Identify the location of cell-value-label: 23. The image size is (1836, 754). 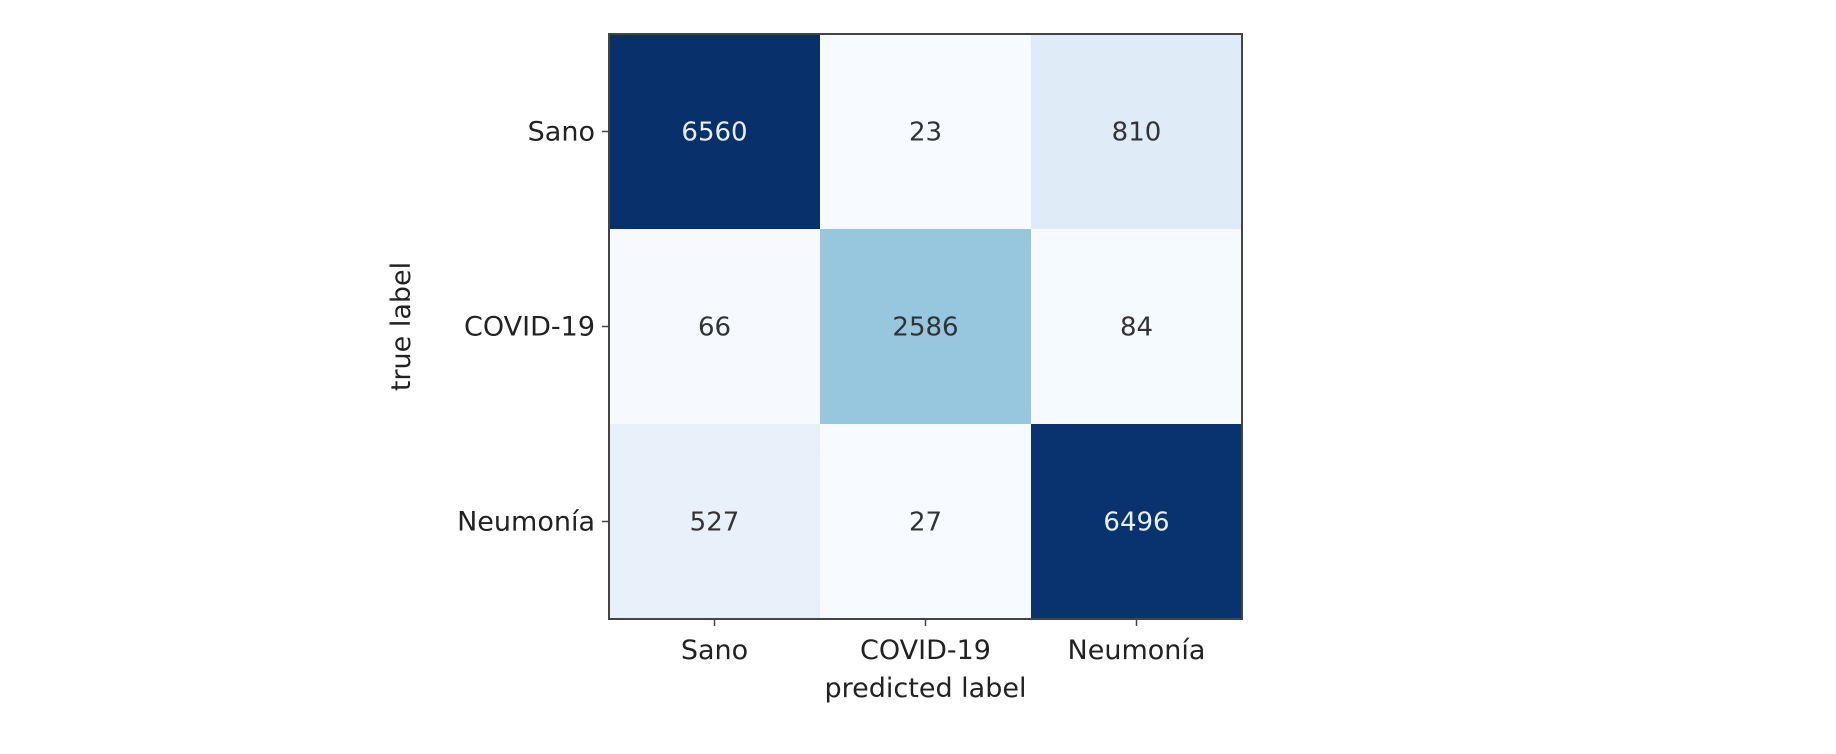
(925, 133).